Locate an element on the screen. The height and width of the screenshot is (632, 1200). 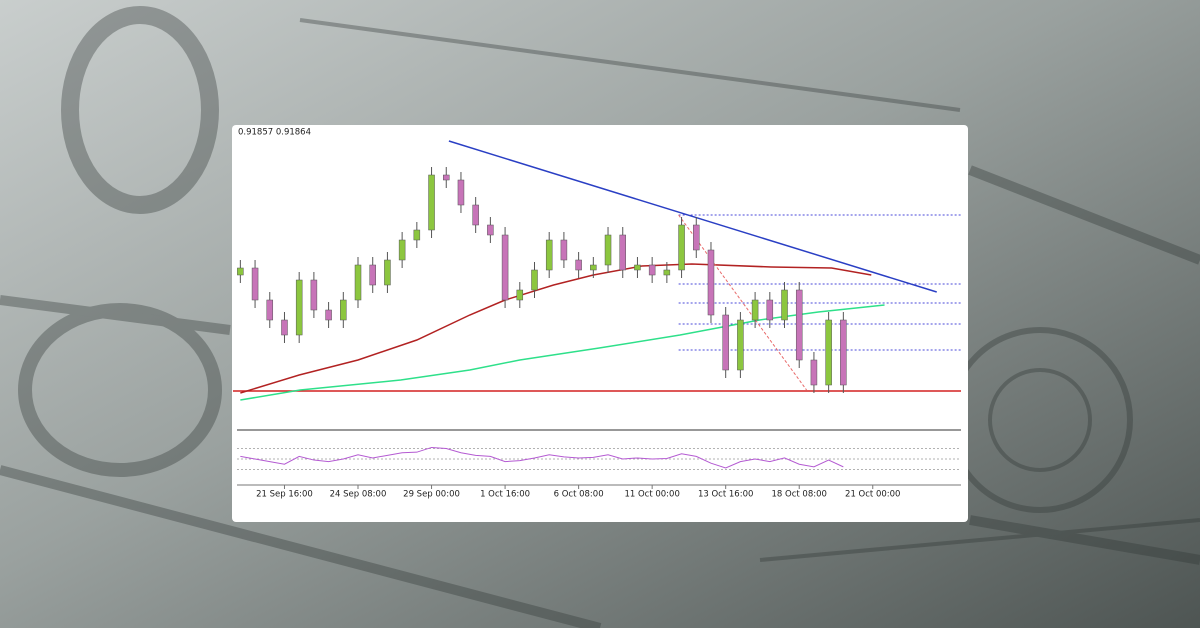
x-tick-label: 21 Sep 16:00 is located at coordinates (284, 495).